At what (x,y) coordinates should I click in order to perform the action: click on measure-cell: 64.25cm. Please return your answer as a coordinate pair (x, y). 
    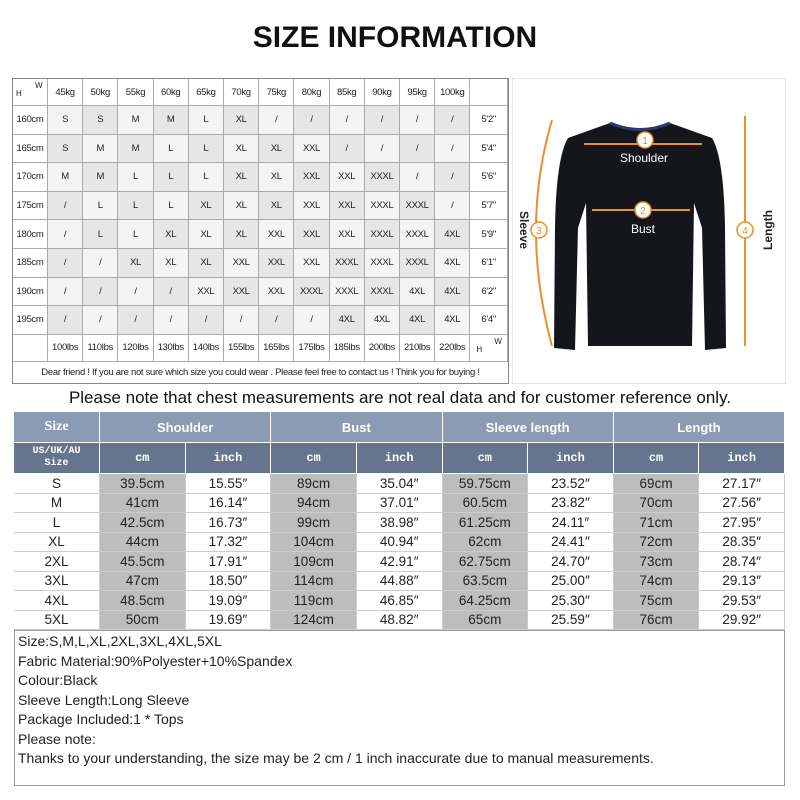
    Looking at the image, I should click on (485, 601).